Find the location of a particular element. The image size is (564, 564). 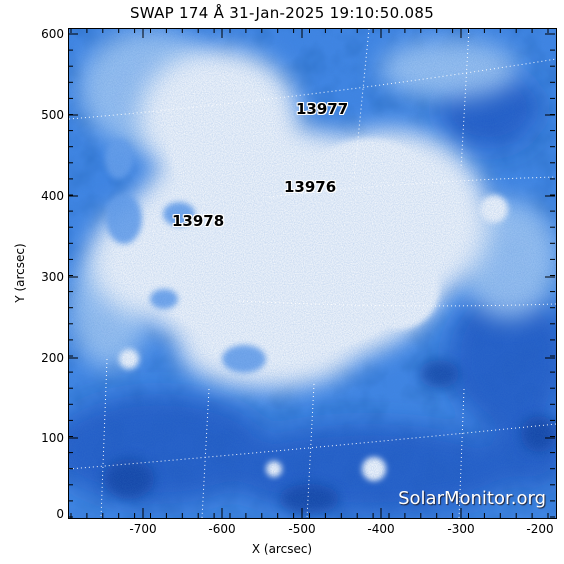

x-tick-label: -700 is located at coordinates (143, 529).